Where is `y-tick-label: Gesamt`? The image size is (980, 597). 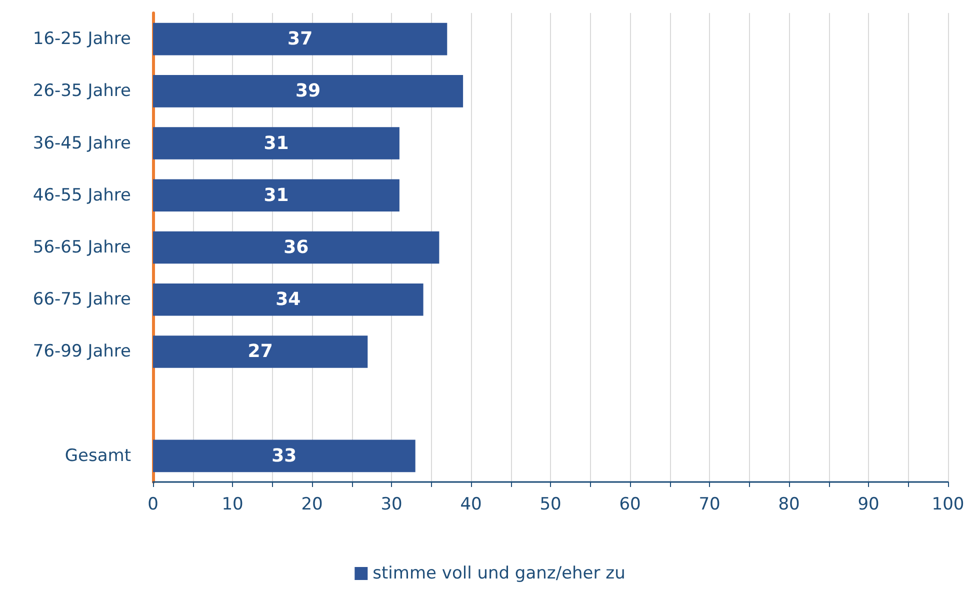 y-tick-label: Gesamt is located at coordinates (98, 456).